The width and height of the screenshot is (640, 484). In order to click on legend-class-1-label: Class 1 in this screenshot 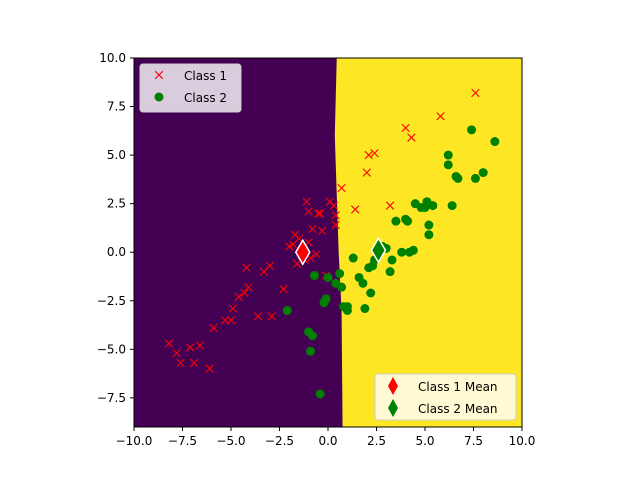, I will do `click(205, 76)`.